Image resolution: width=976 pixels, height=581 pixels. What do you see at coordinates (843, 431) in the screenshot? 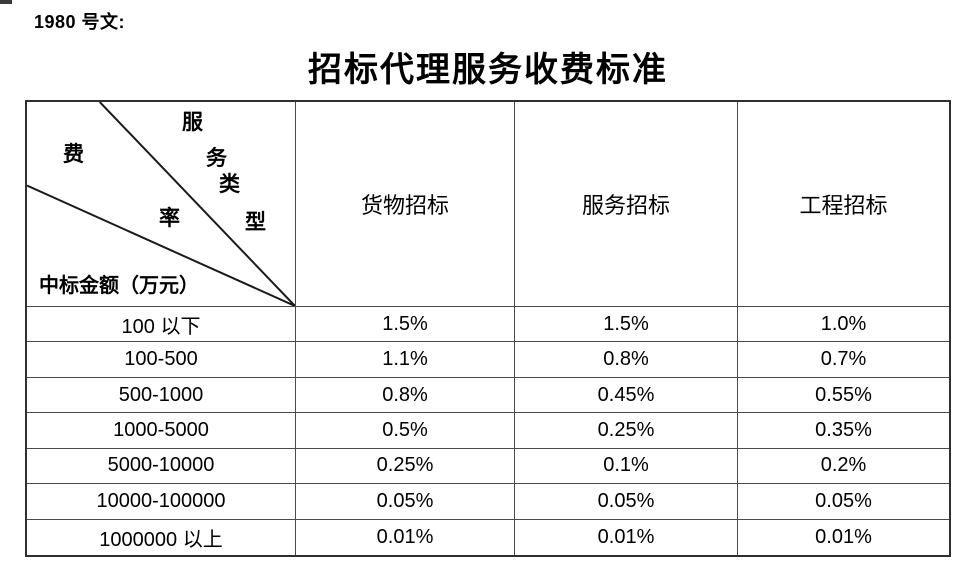
I see `fee-value-cell: 0.35%` at bounding box center [843, 431].